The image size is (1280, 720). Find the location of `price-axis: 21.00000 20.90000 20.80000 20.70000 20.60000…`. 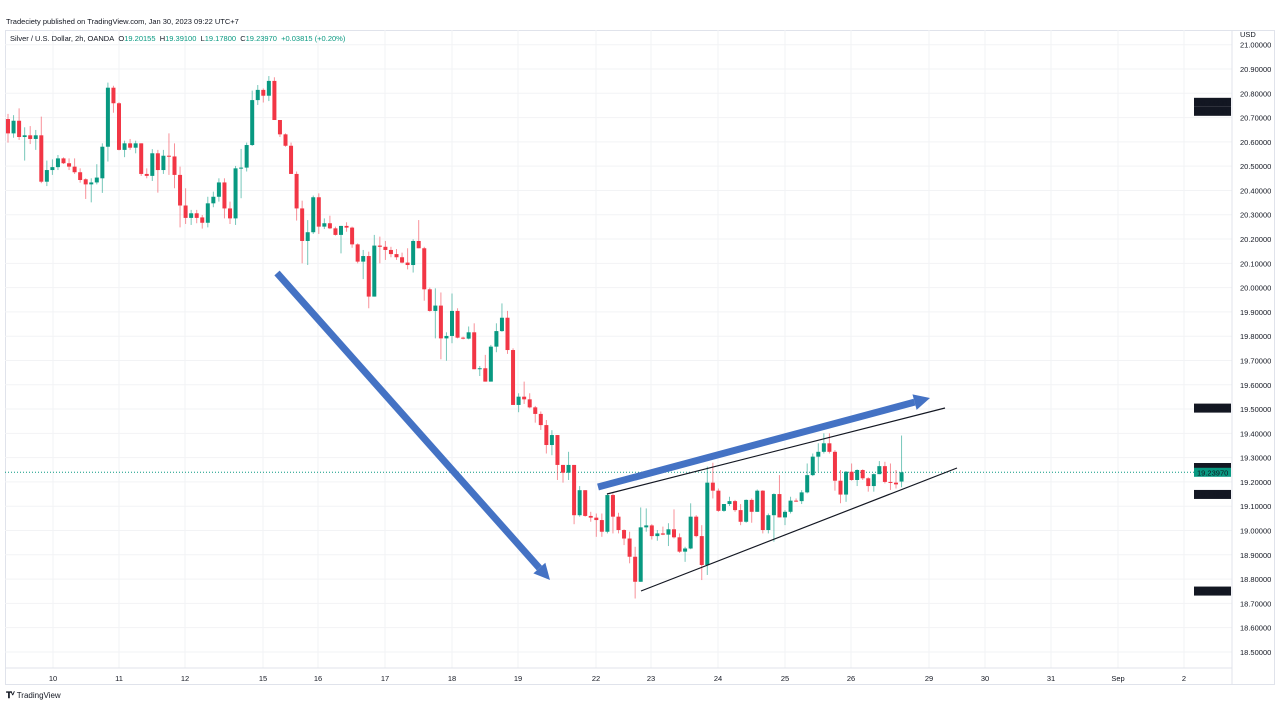

price-axis: 21.00000 20.90000 20.80000 20.70000 20.60000… is located at coordinates (1255, 349).